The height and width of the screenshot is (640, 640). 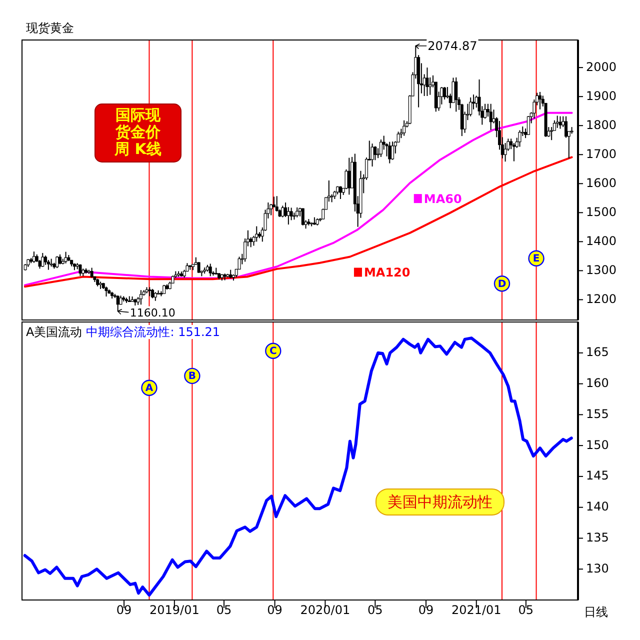 What do you see at coordinates (601, 125) in the screenshot?
I see `y-tick-label: 1800` at bounding box center [601, 125].